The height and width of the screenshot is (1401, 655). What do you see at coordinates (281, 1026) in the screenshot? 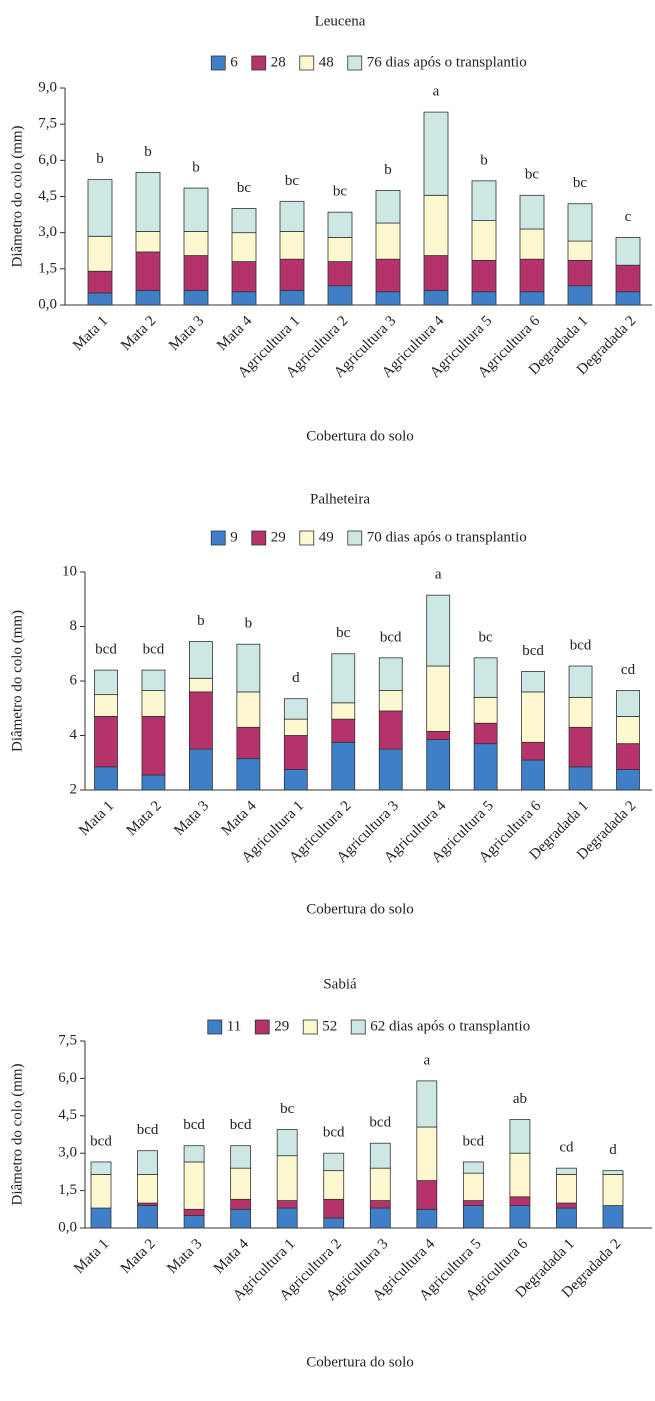
I see `legend-label: 29` at bounding box center [281, 1026].